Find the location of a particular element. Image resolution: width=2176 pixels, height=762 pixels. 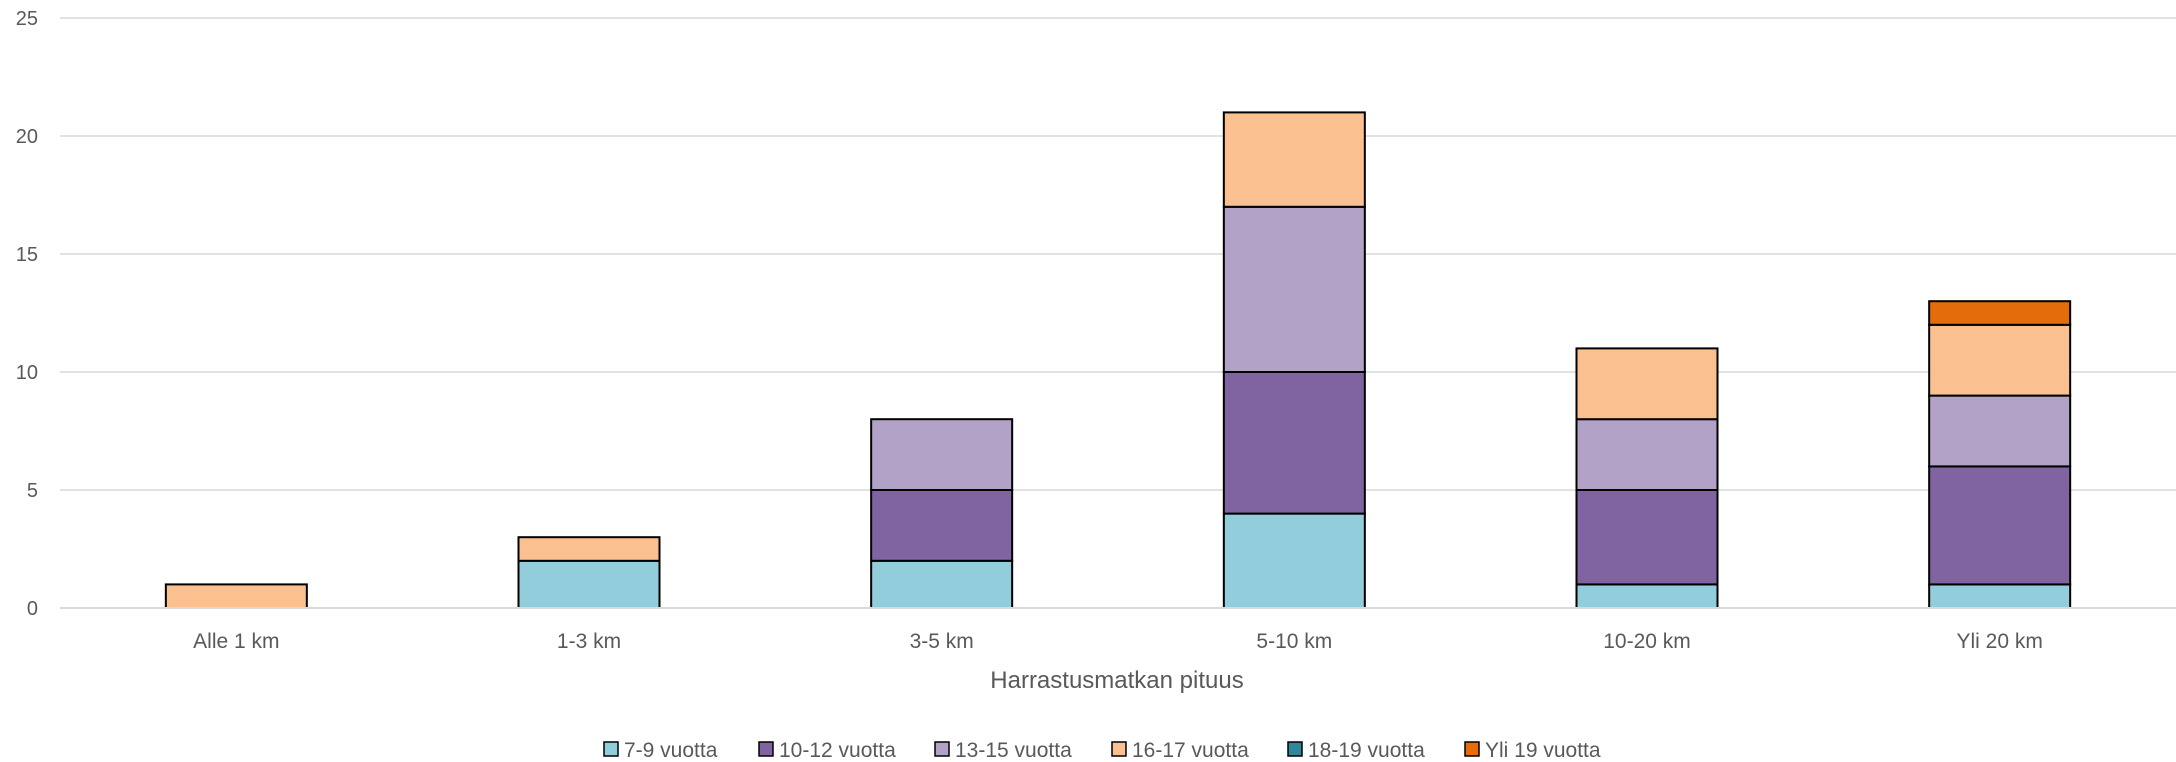

x-tick-label: 10-20 km is located at coordinates (1647, 641).